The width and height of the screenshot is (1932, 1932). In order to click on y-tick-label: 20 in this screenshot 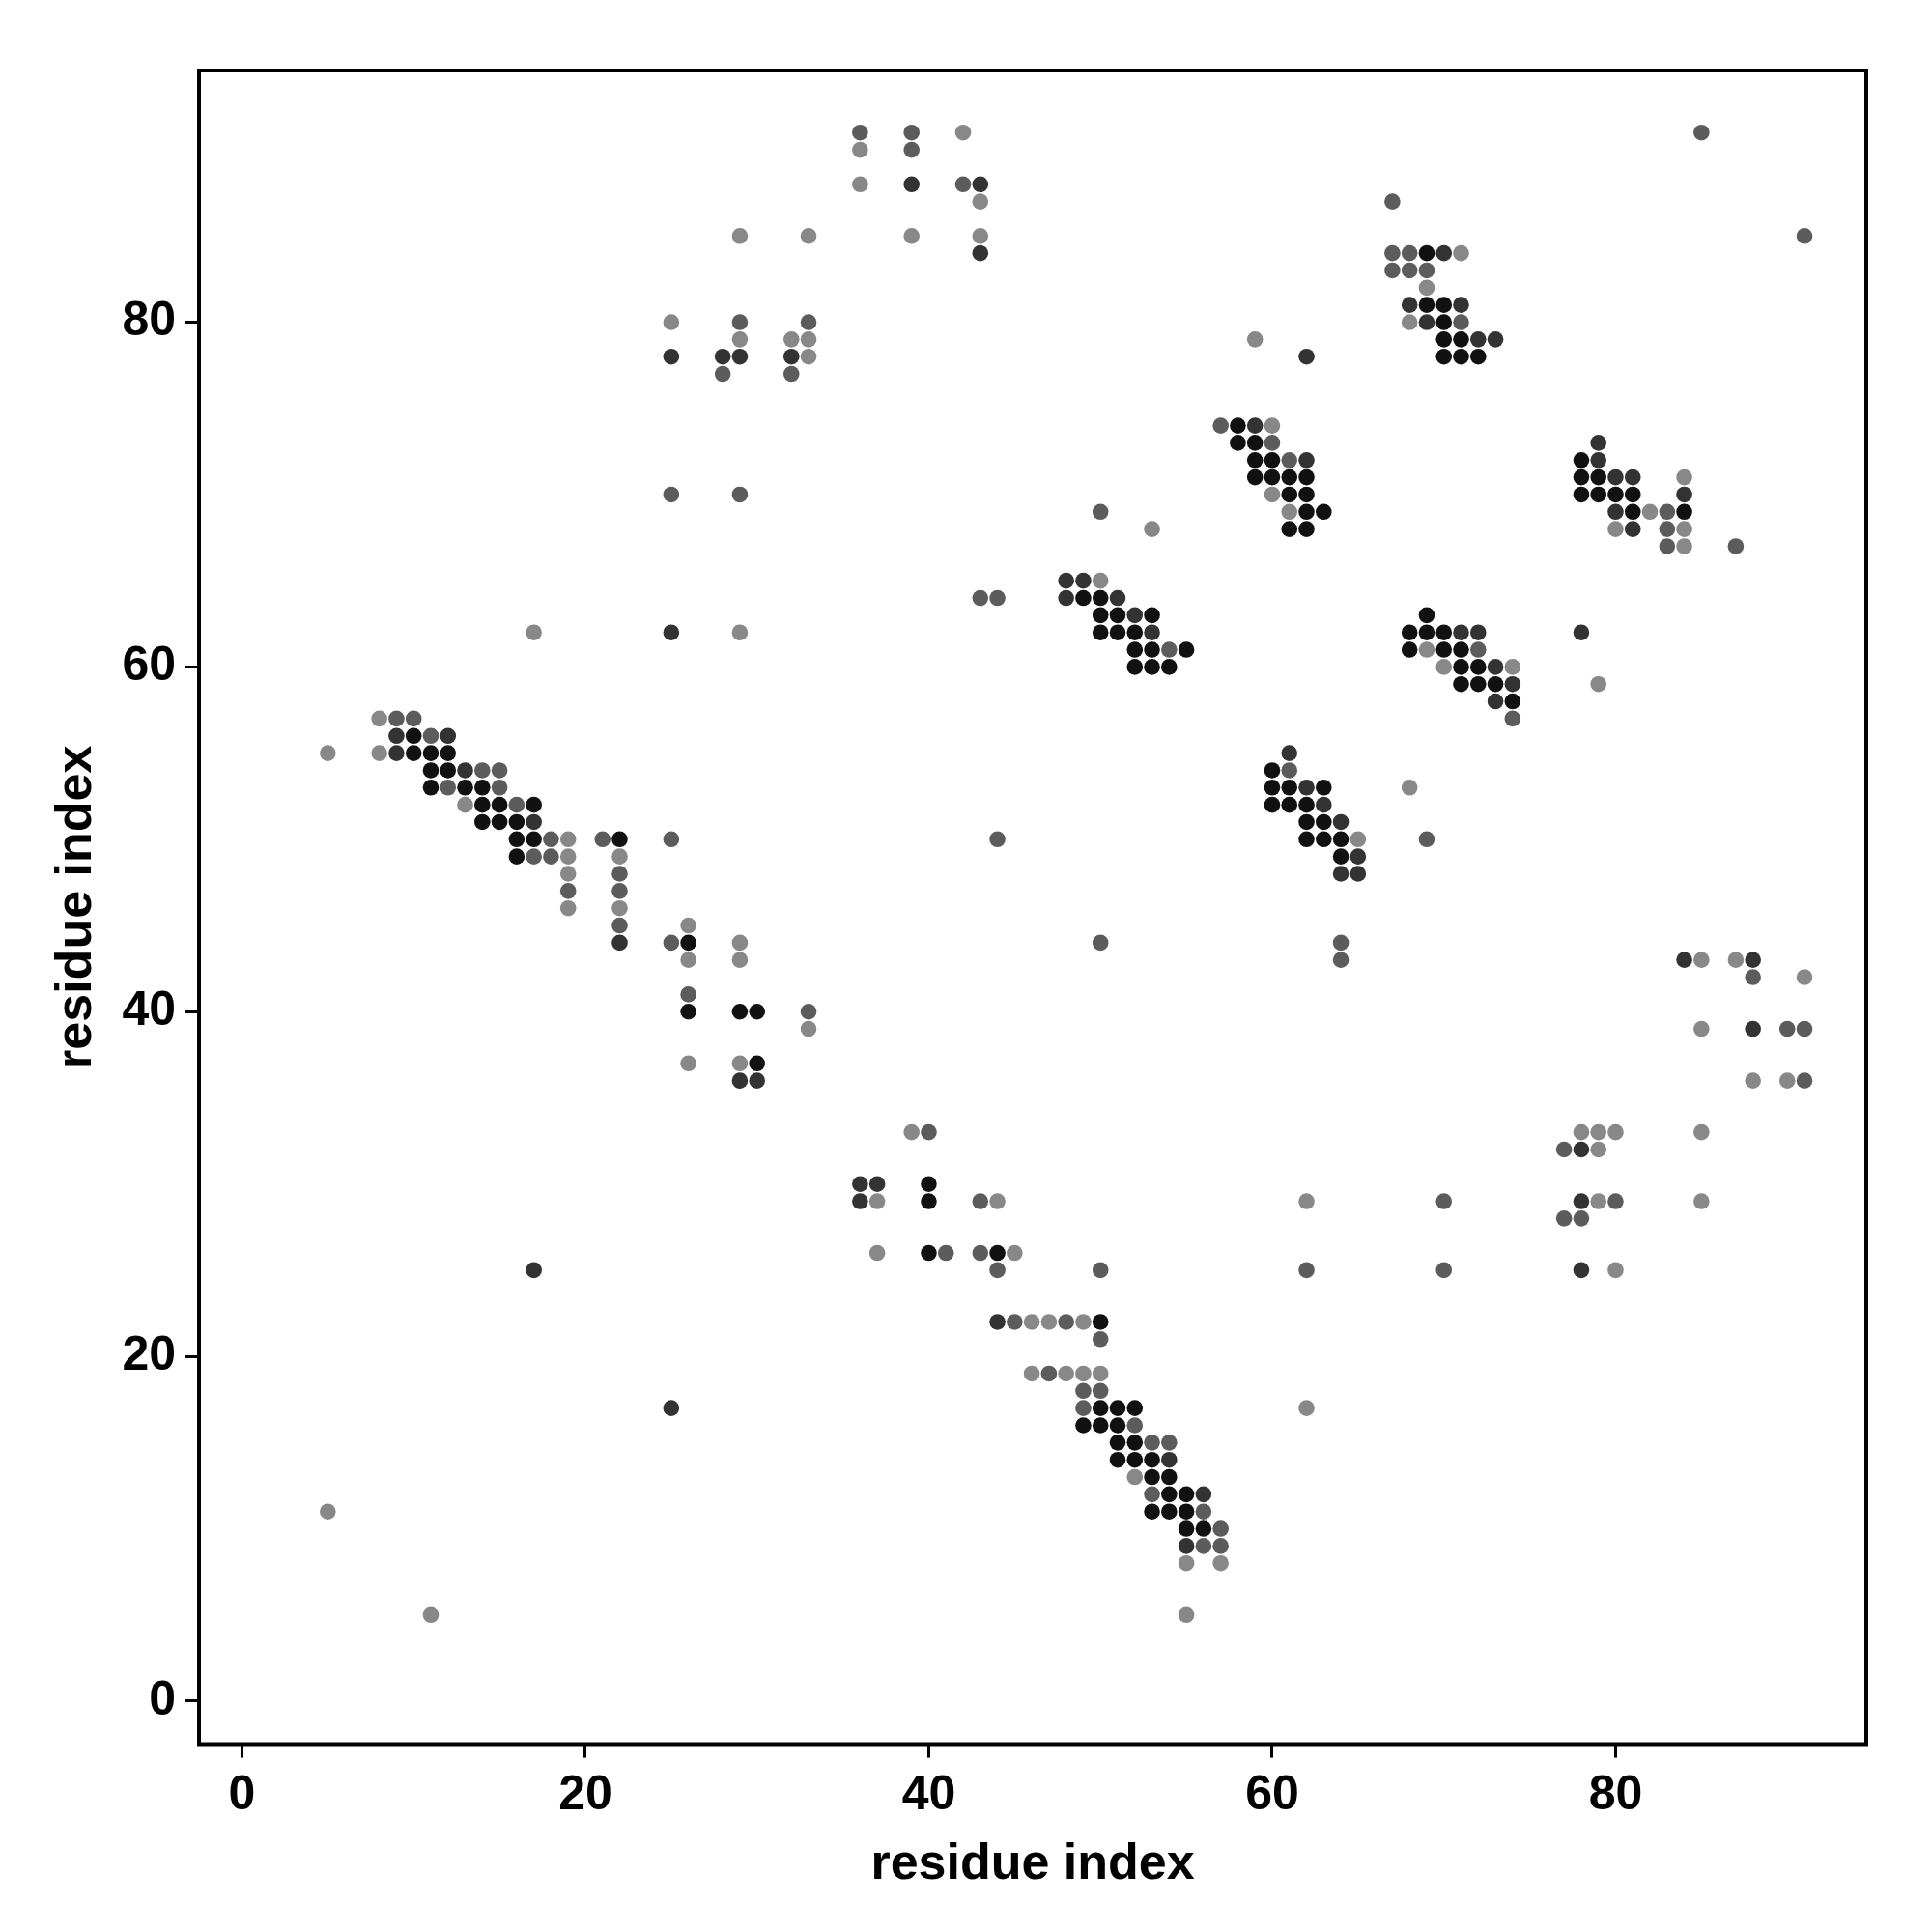, I will do `click(149, 1352)`.